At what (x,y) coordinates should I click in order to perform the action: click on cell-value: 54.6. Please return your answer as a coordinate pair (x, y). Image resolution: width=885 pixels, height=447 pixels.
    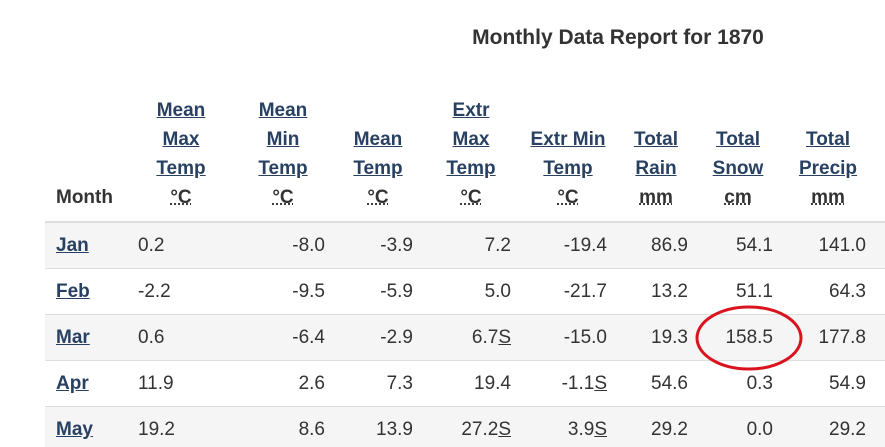
    Looking at the image, I should click on (669, 383).